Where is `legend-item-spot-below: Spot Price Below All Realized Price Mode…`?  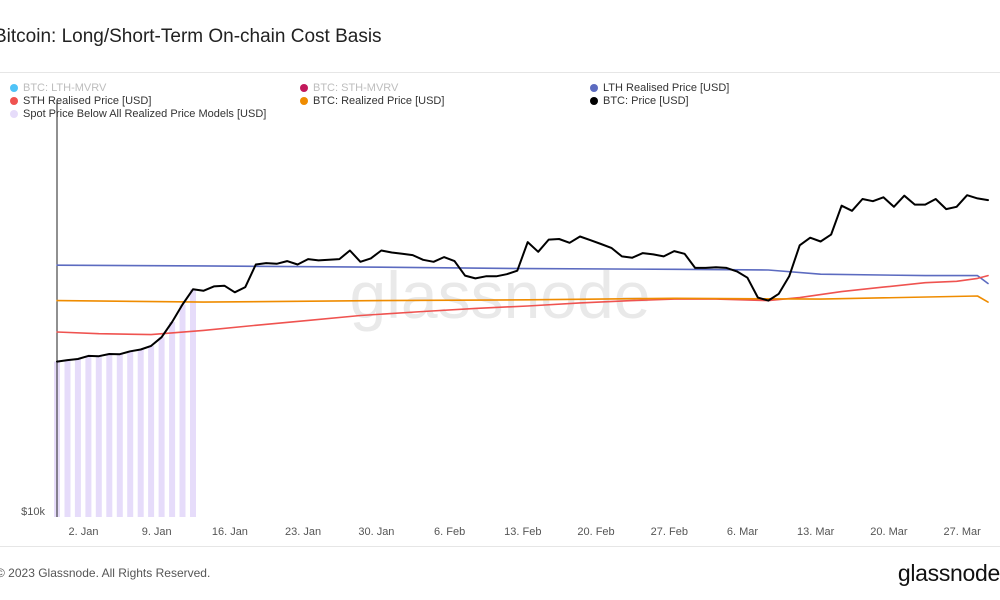
legend-item-spot-below: Spot Price Below All Realized Price Mode… is located at coordinates (138, 114).